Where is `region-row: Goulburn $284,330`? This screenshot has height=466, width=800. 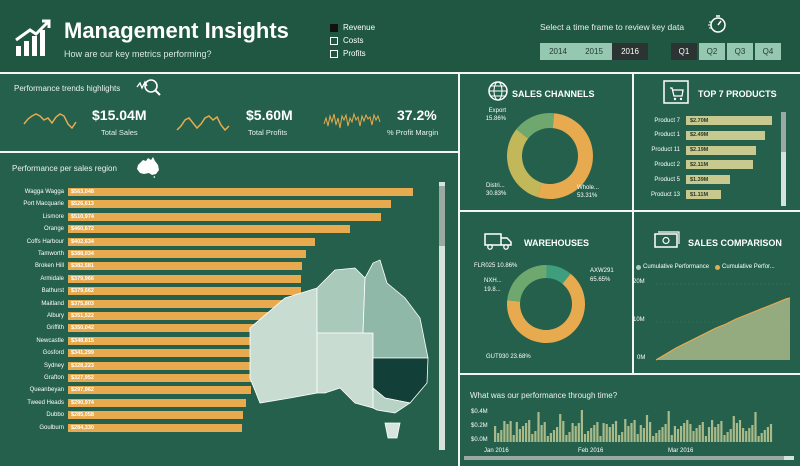
region-row: Goulburn $284,330 is located at coordinates (123, 428).